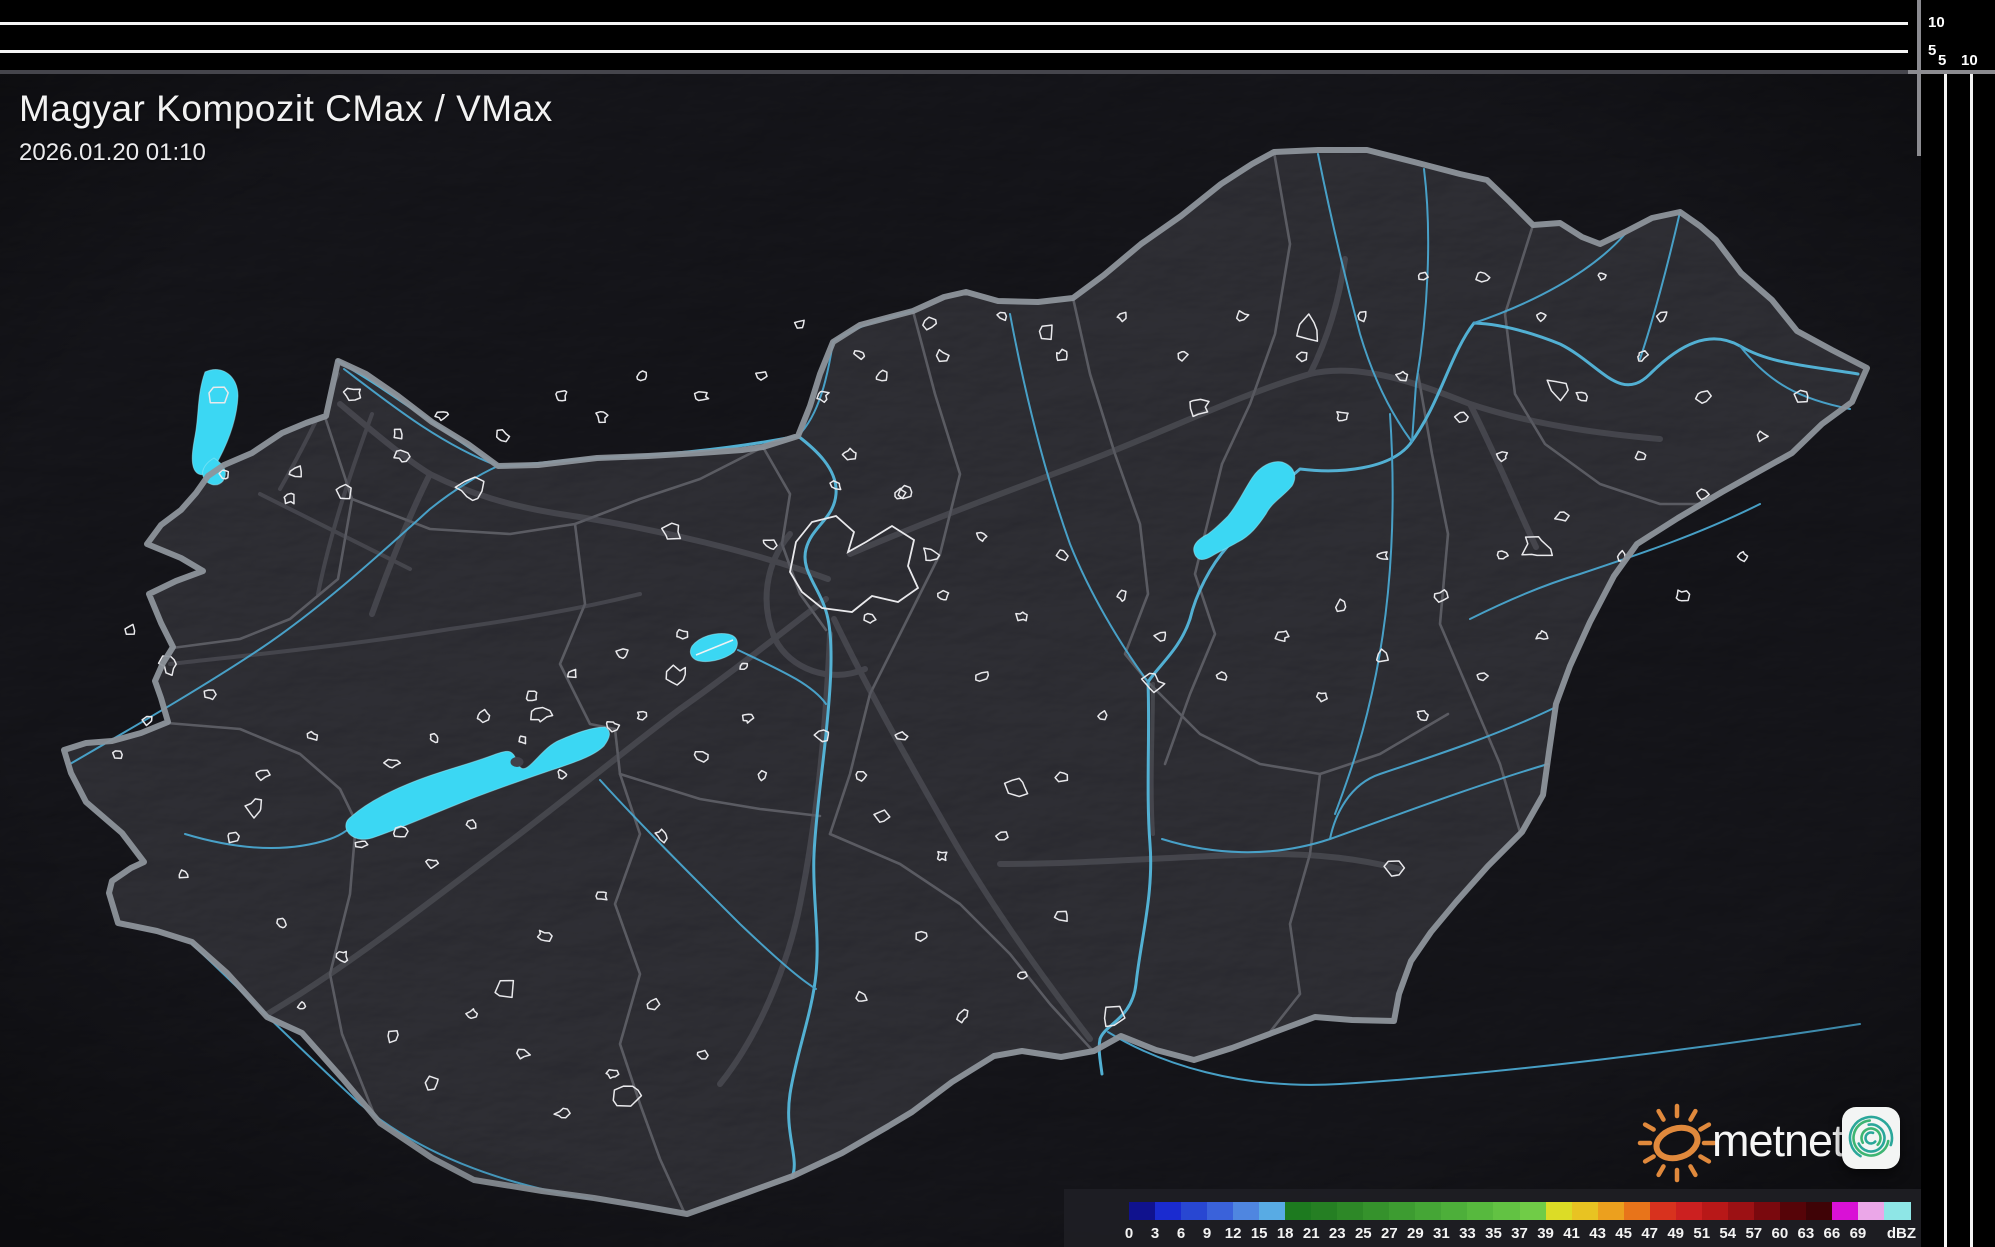  I want to click on dbz-tick-label: 57, so click(1754, 1233).